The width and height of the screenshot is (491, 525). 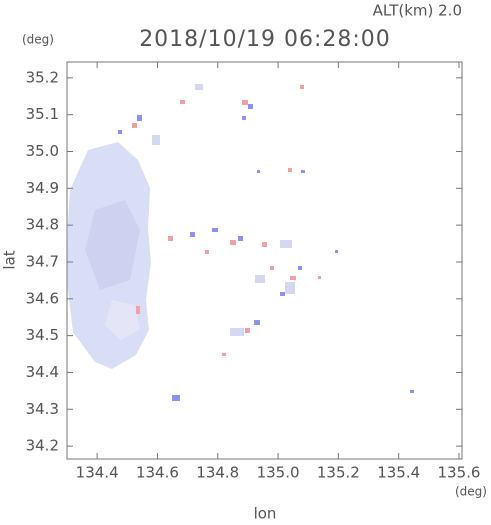 What do you see at coordinates (265, 39) in the screenshot?
I see `chart-title: 2018/10/19 06:28:00` at bounding box center [265, 39].